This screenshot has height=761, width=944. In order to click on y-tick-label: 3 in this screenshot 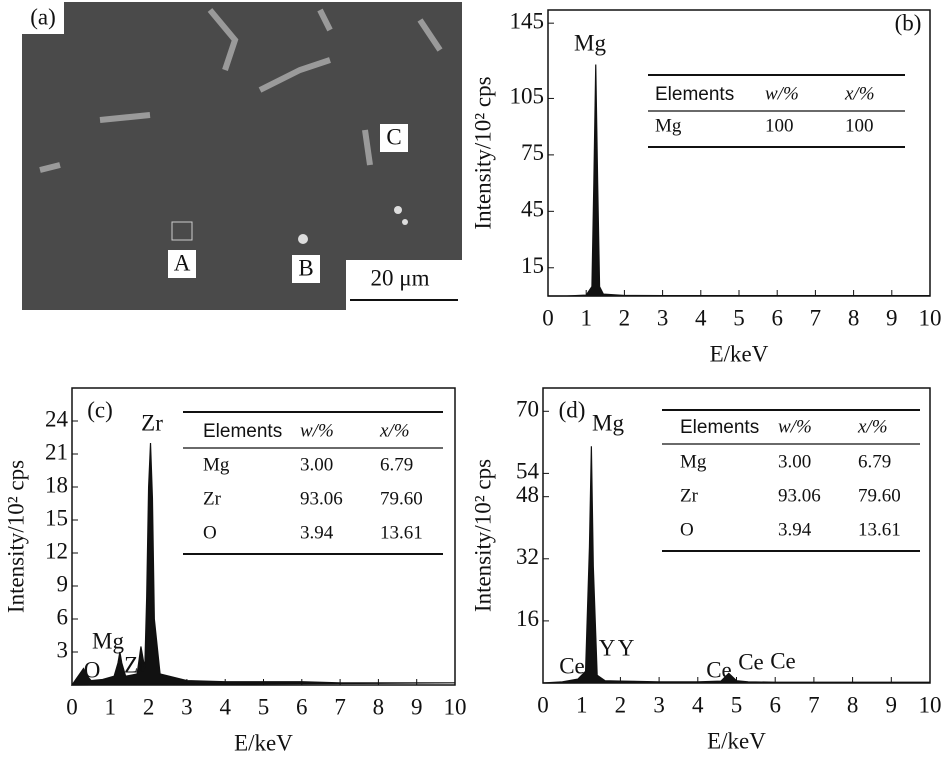, I will do `click(63, 649)`.